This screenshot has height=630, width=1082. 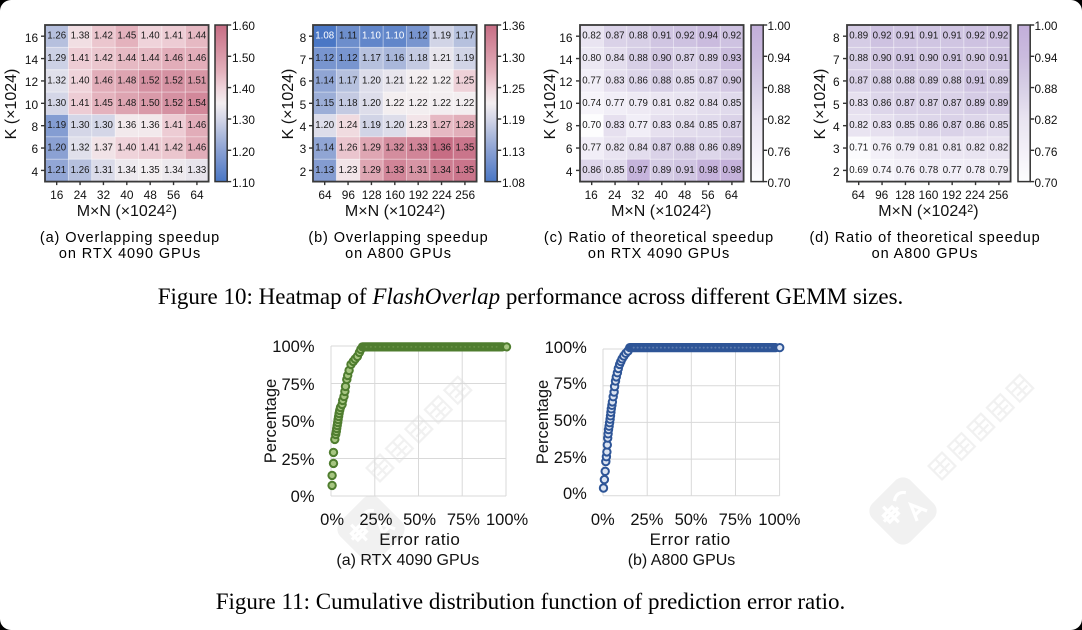 What do you see at coordinates (173, 148) in the screenshot?
I see `svg-text: 1.42` at bounding box center [173, 148].